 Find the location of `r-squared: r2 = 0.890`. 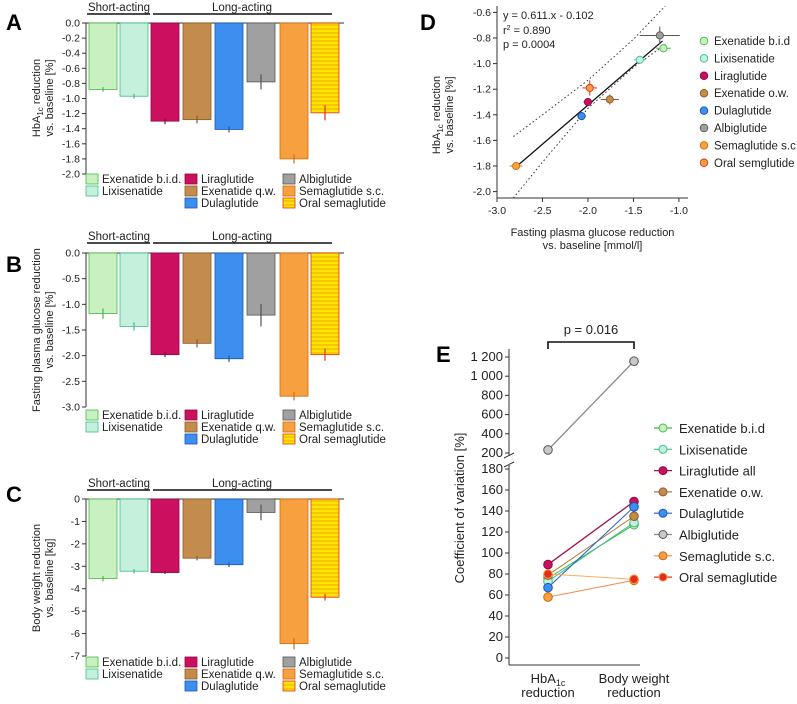

r-squared: r2 = 0.890 is located at coordinates (527, 31).